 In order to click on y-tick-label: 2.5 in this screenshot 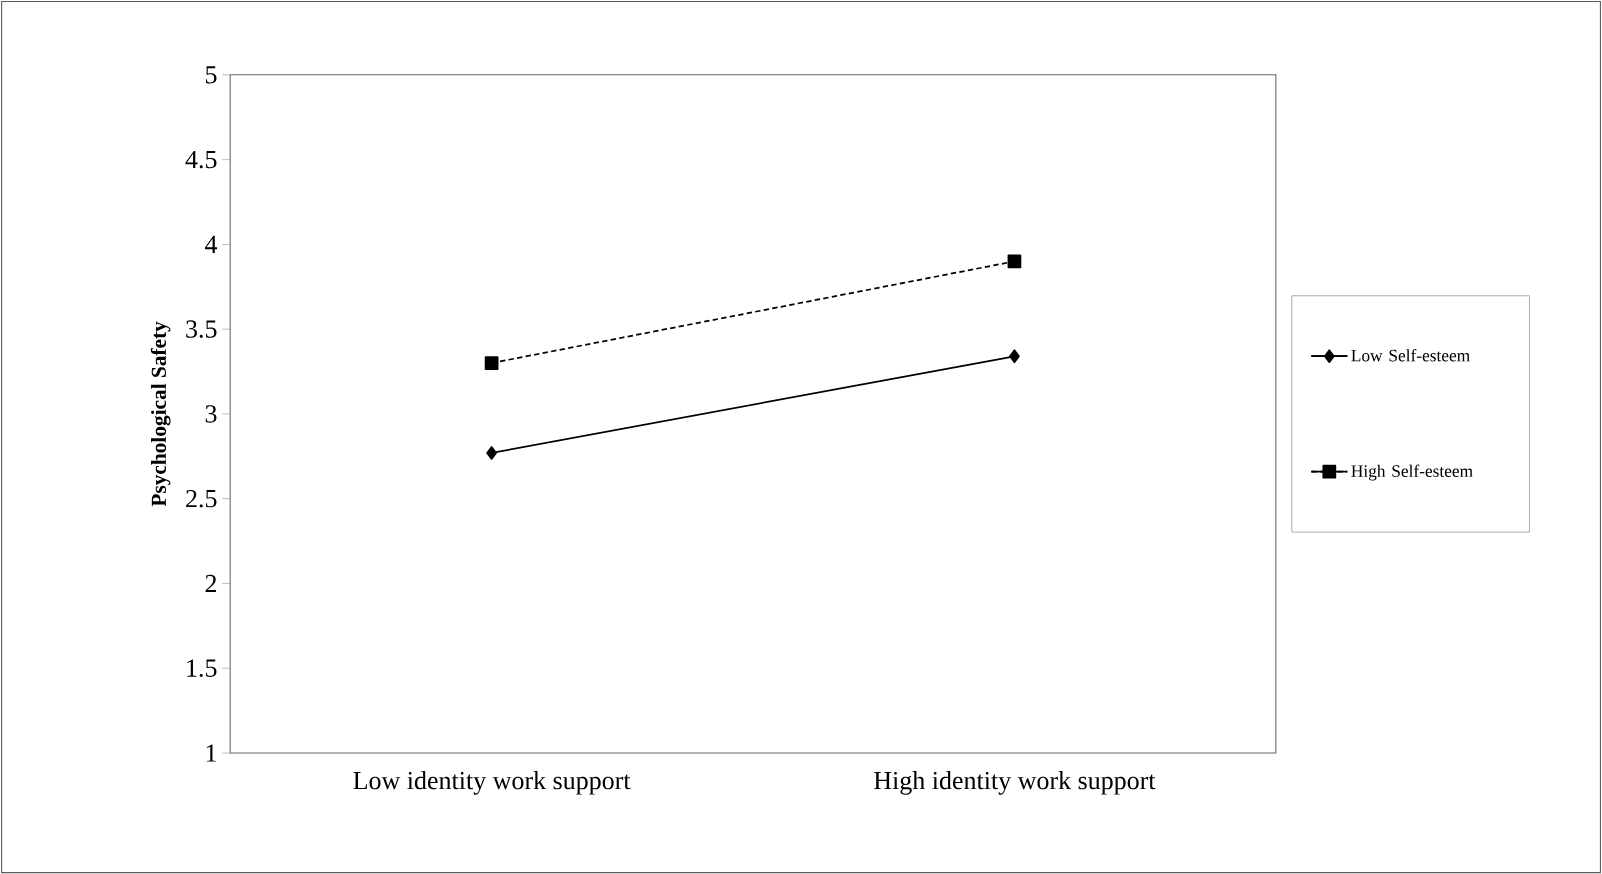, I will do `click(201, 498)`.